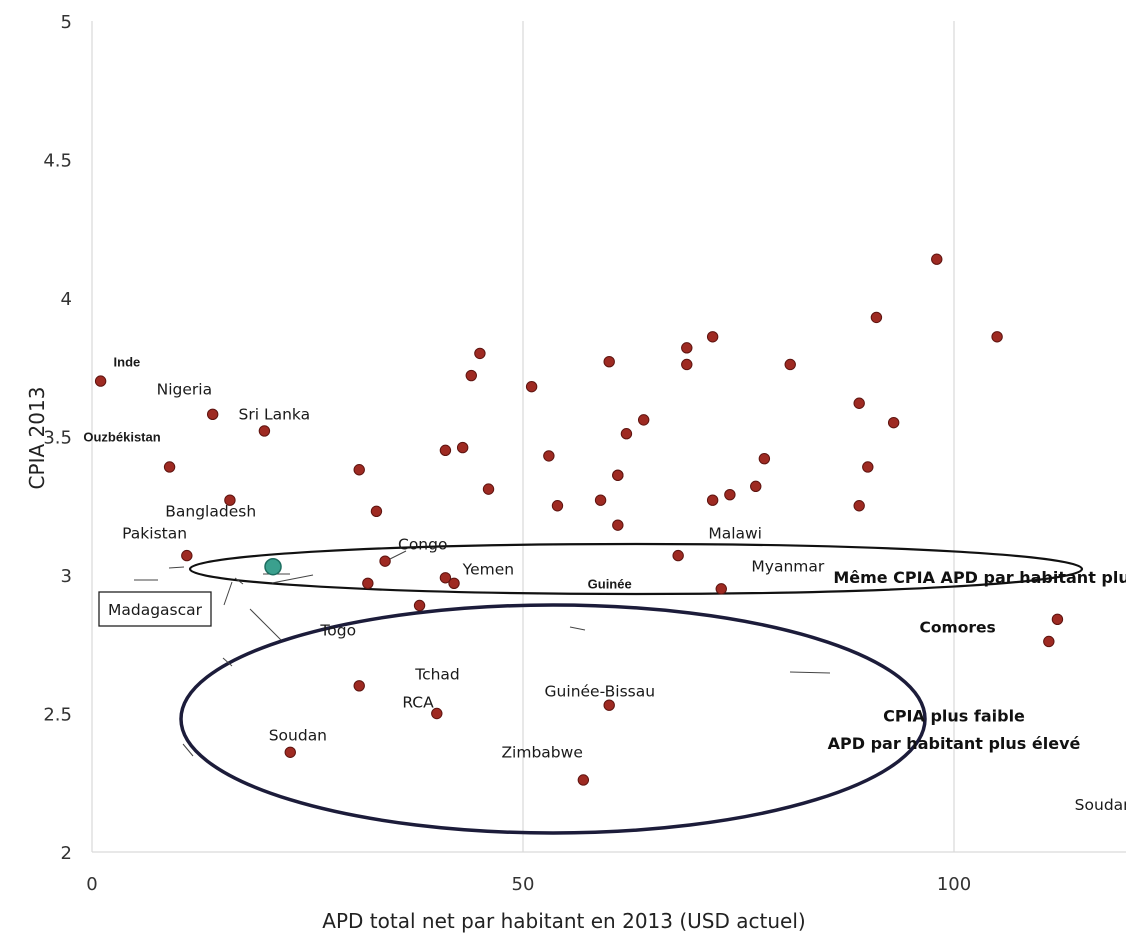 This screenshot has height=947, width=1126. I want to click on x-tick-label: 0, so click(91, 884).